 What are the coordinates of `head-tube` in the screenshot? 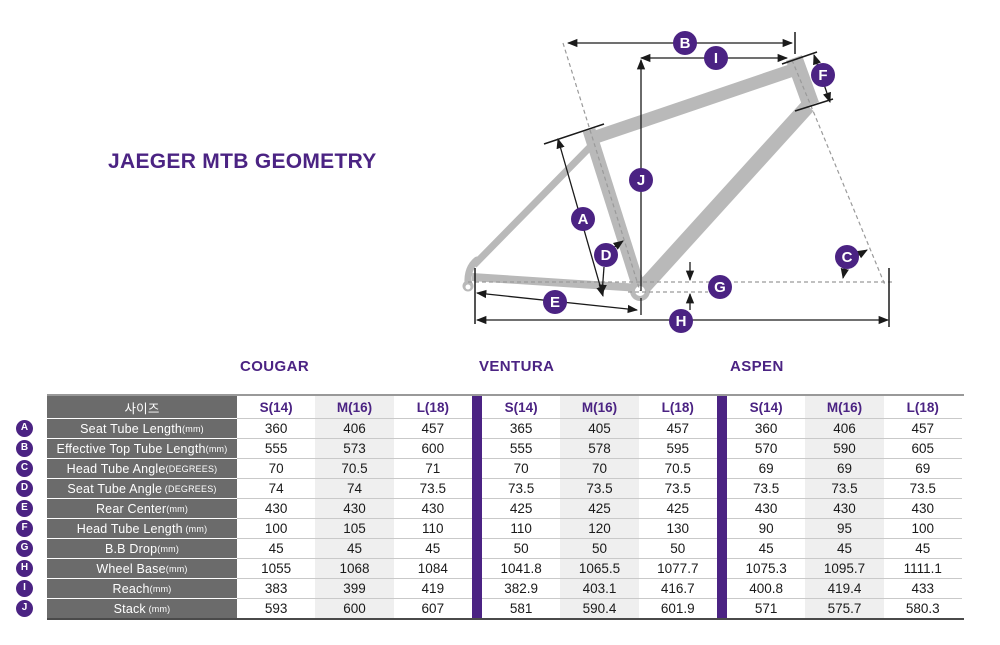 It's located at (802, 81).